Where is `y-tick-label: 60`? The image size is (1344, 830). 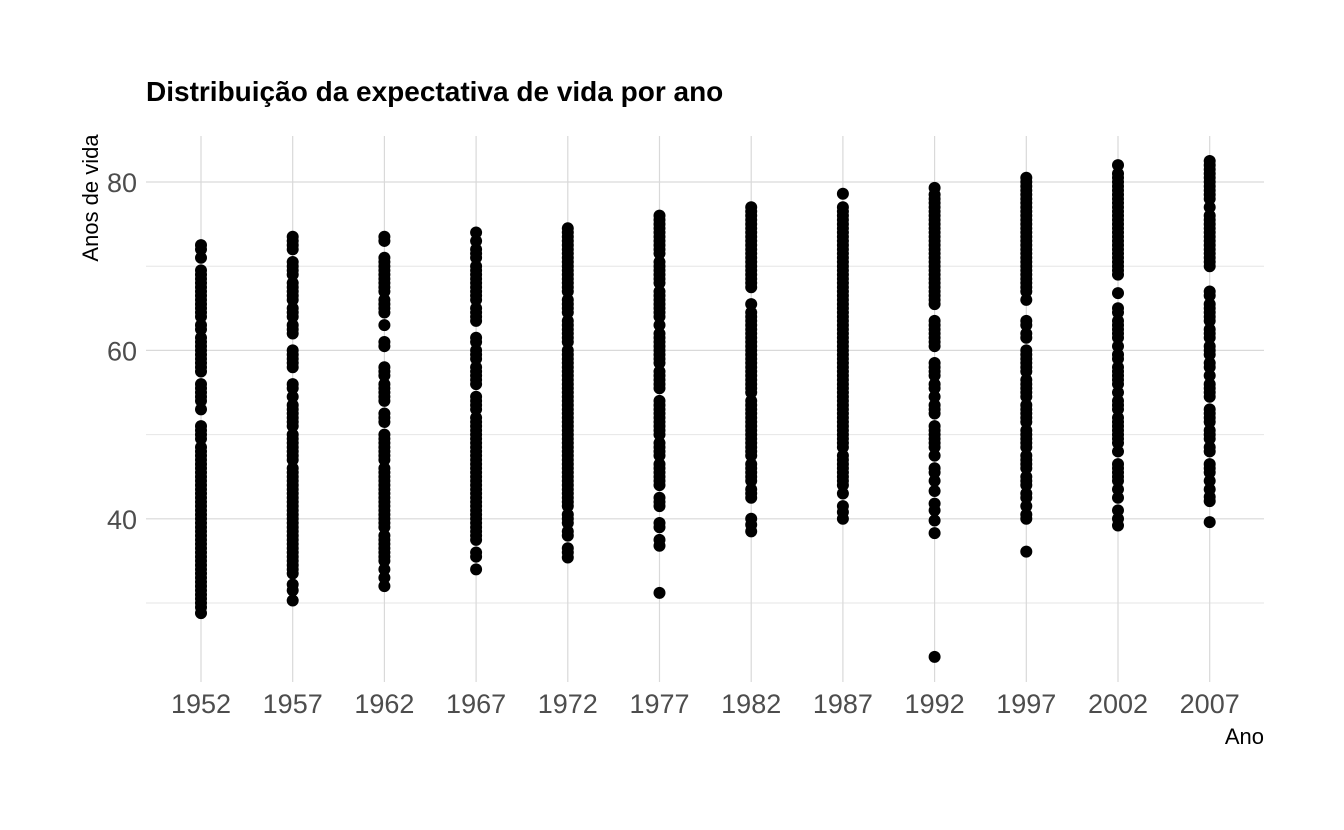 y-tick-label: 60 is located at coordinates (122, 351).